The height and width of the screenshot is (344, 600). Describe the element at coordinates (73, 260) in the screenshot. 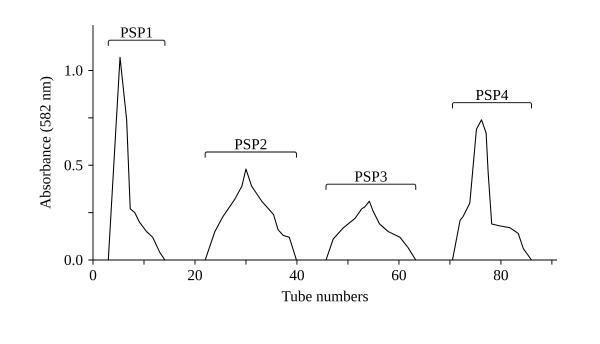

I see `y-tick-label: 0.0` at that location.